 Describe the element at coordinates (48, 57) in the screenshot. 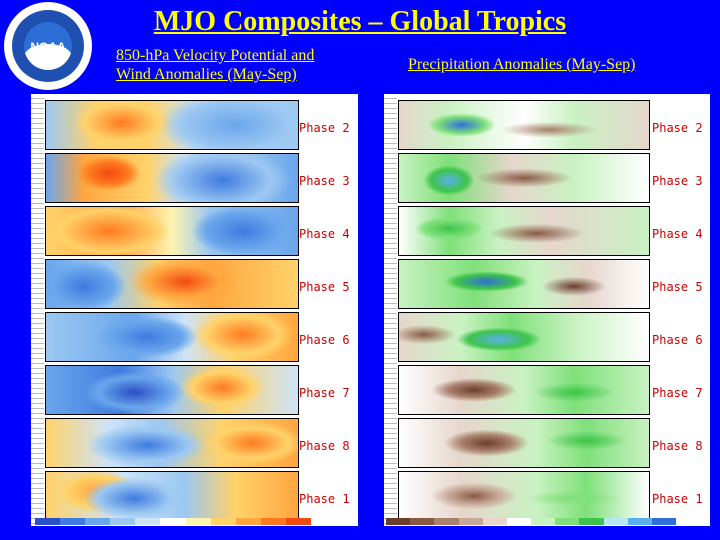

I see `logo-bird-icon` at that location.